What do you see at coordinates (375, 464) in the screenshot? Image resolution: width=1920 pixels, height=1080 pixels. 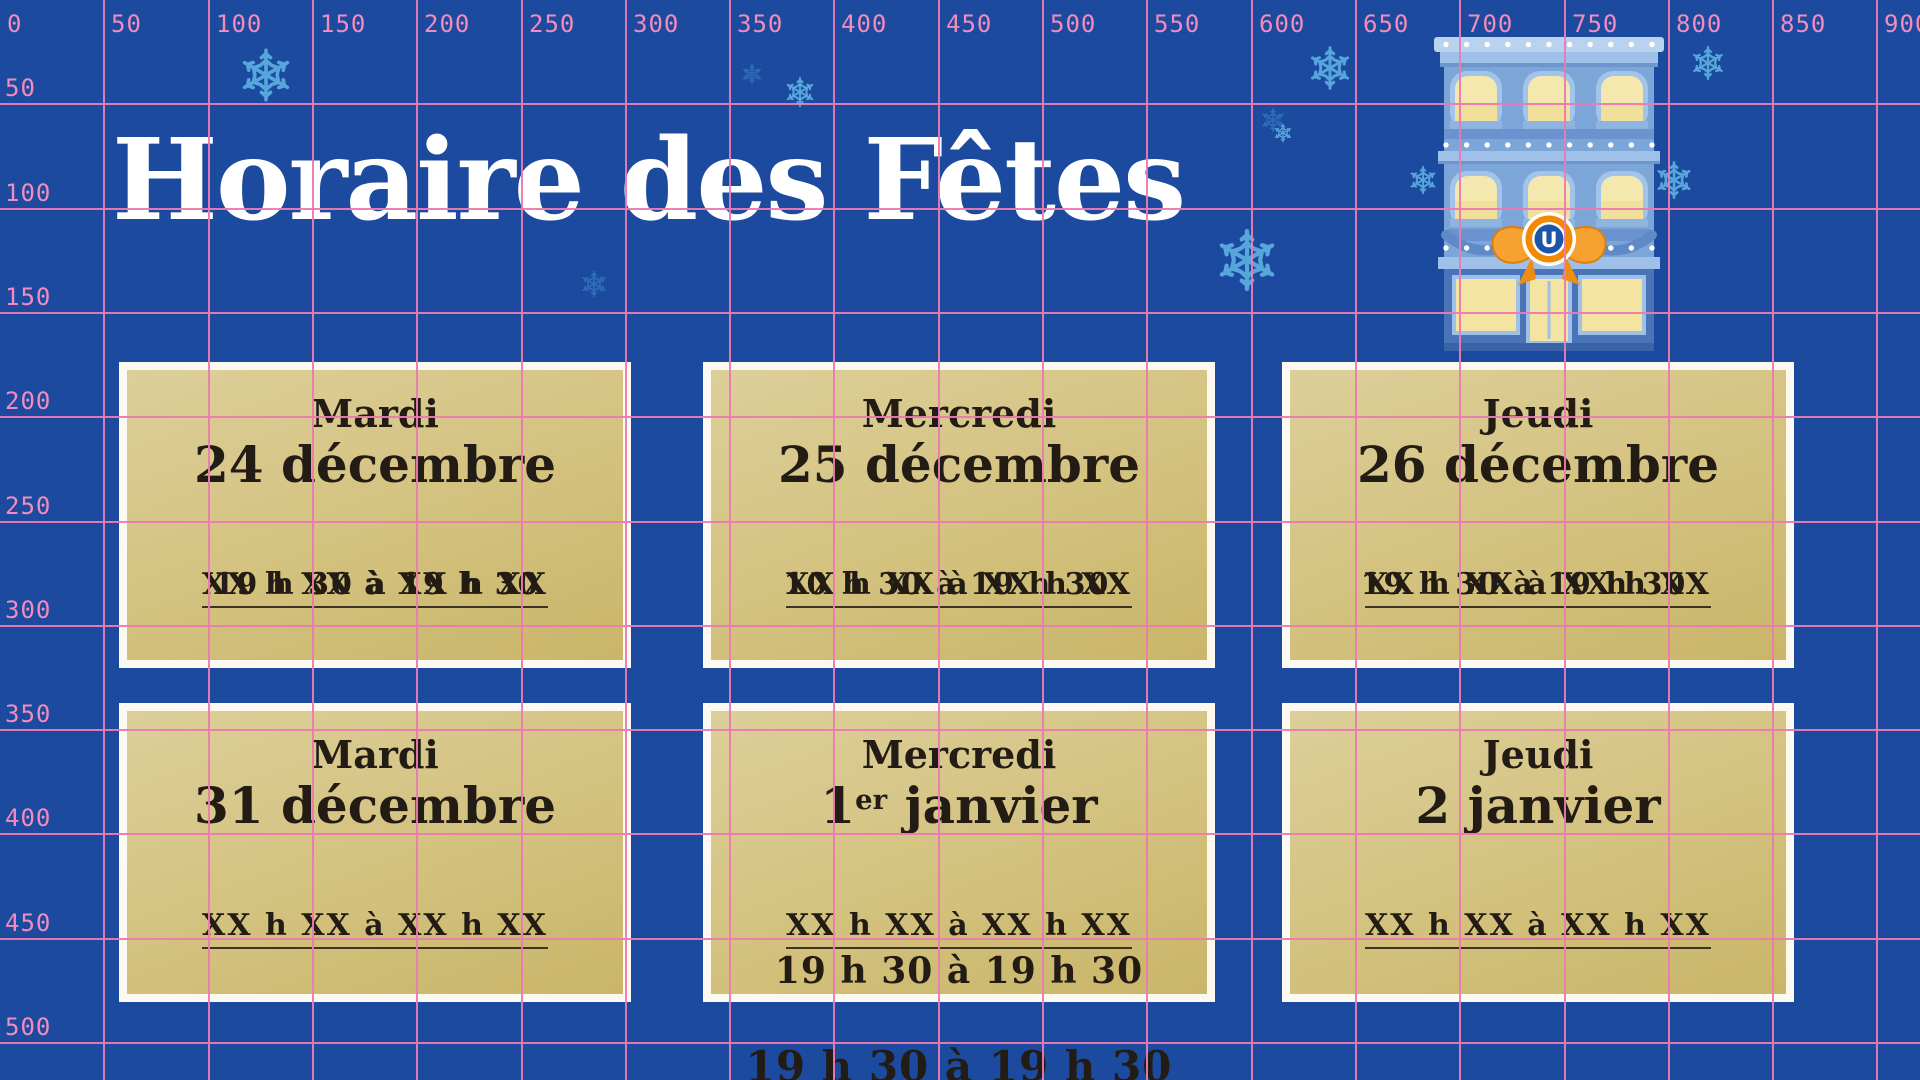 I see `card-date-label: 24 décembre` at bounding box center [375, 464].